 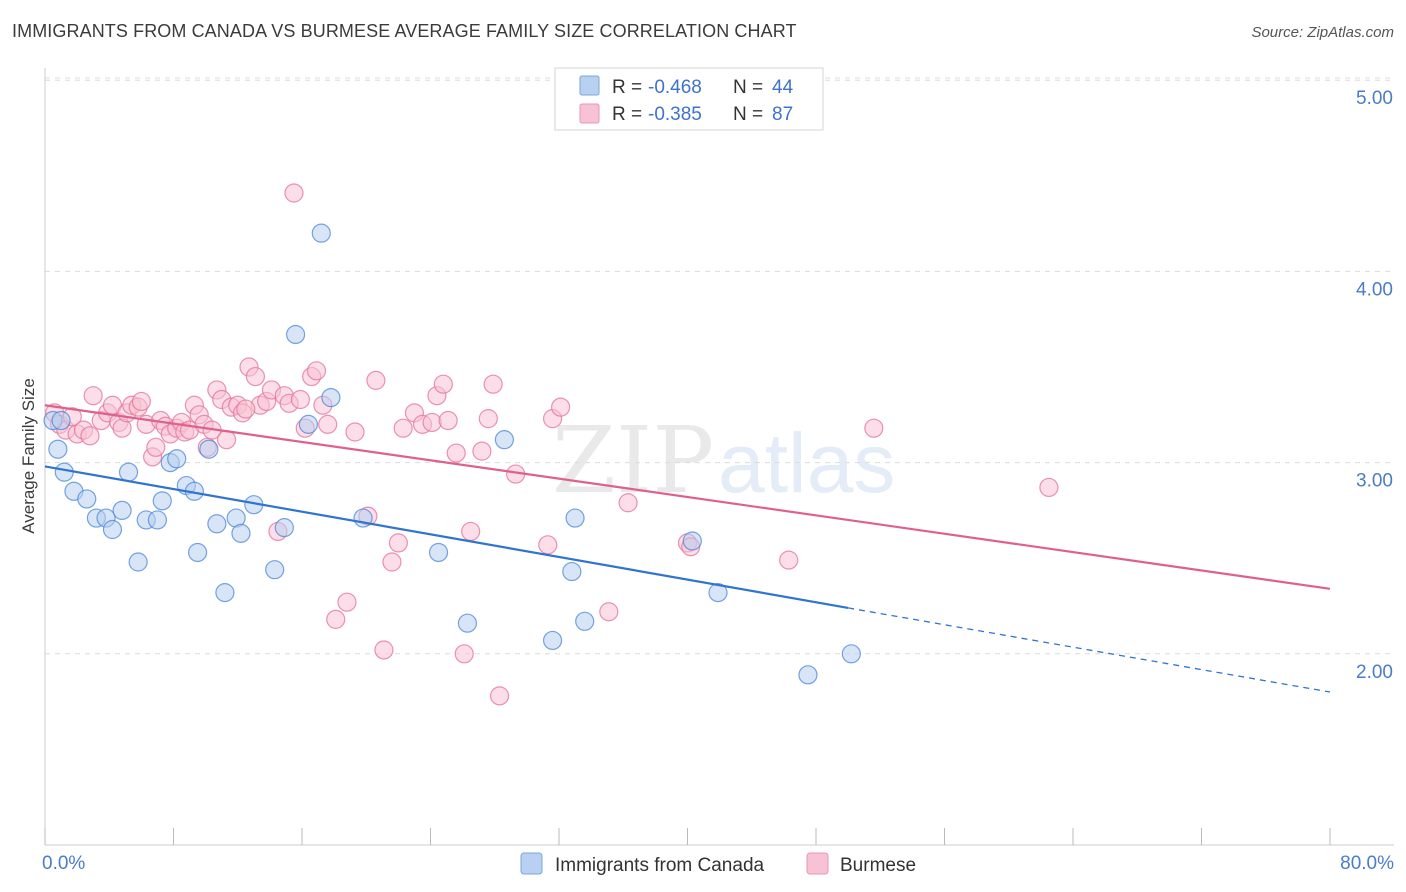 I want to click on y-tick-label: 3.00, so click(x=1374, y=481).